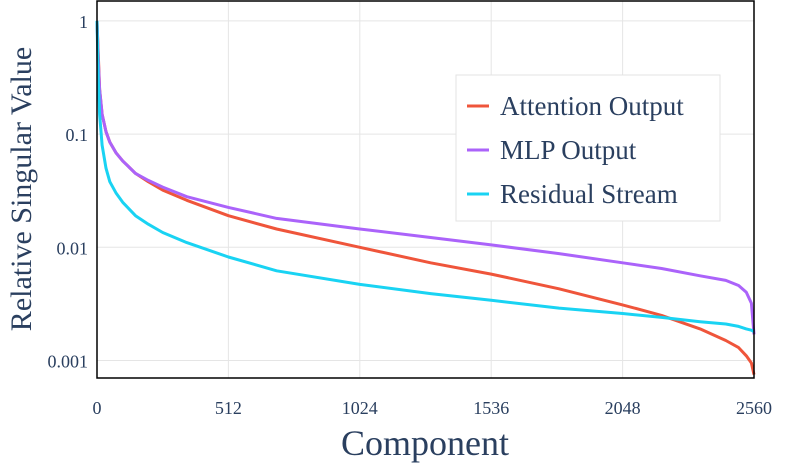 This screenshot has height=476, width=793. What do you see at coordinates (623, 408) in the screenshot?
I see `x-tick-label: 2048` at bounding box center [623, 408].